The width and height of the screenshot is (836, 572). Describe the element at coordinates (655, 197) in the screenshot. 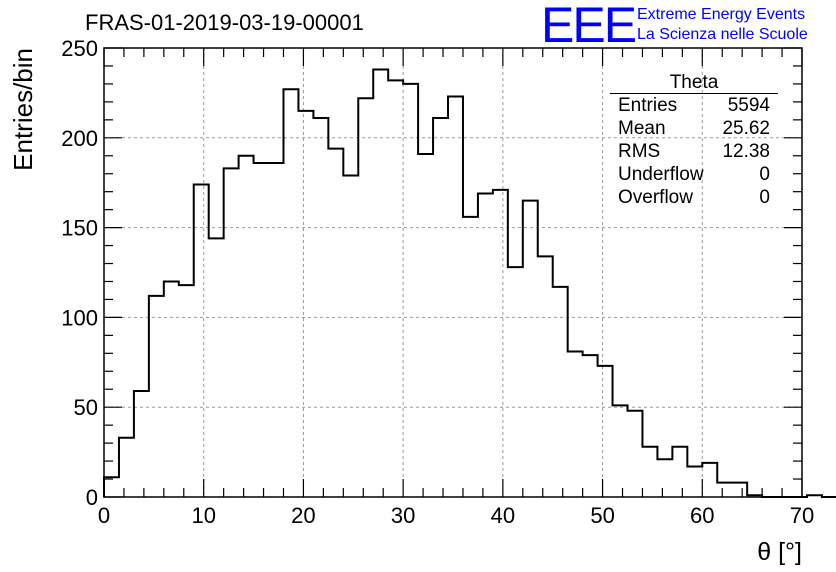

I see `stats-label: Overflow` at that location.